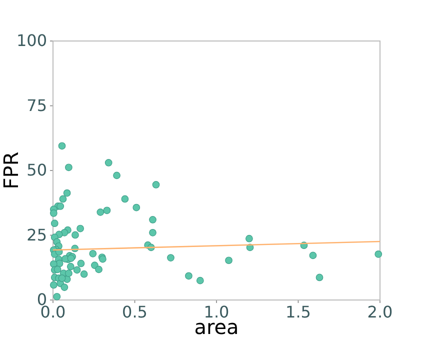 The image size is (423, 338). I want to click on y-tick-label: 75, so click(36, 105).